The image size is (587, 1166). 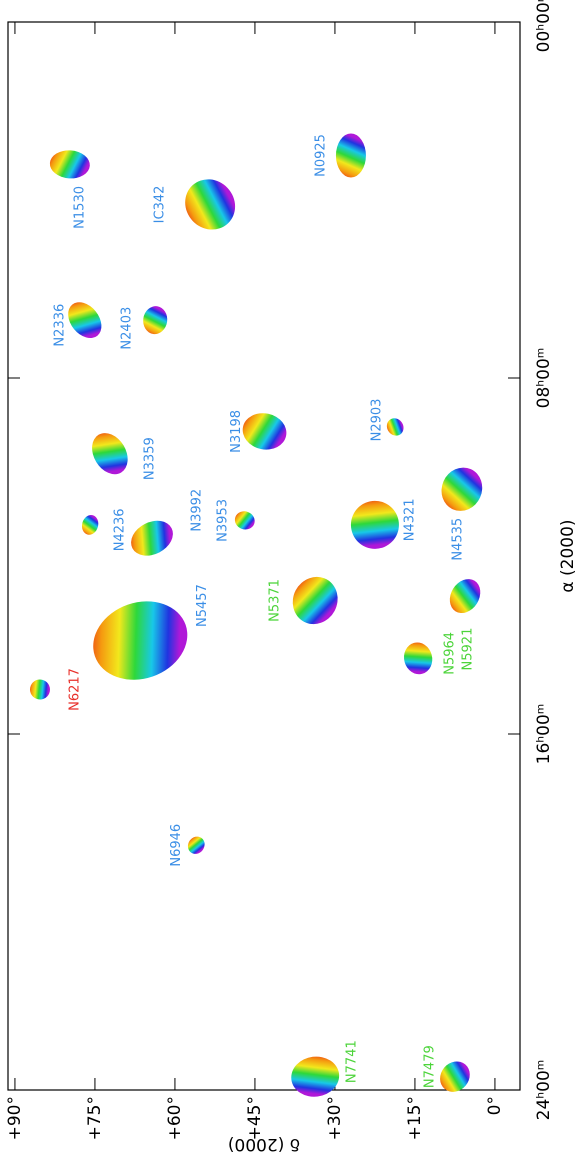 What do you see at coordinates (275, 600) in the screenshot?
I see `galaxy-label: N5371` at bounding box center [275, 600].